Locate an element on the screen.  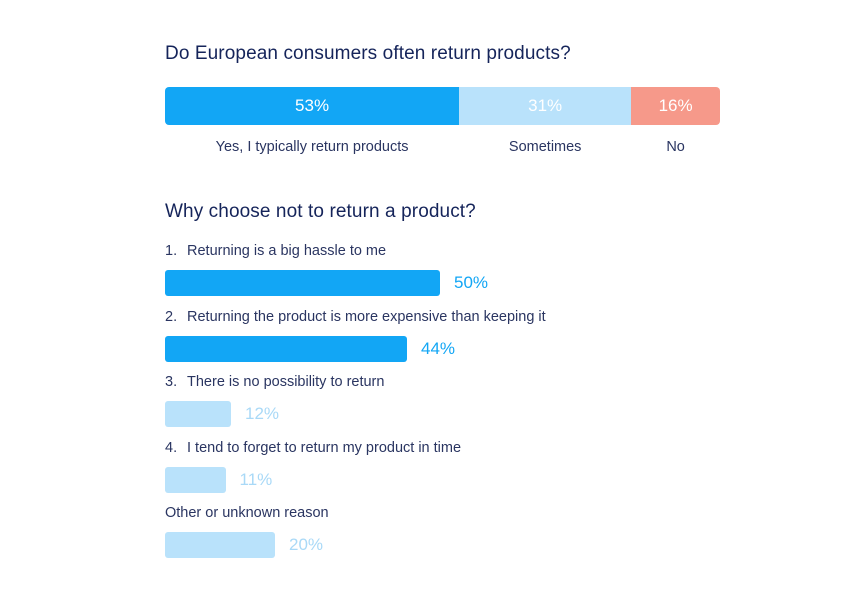
reason-label: 3. There is no possibility to return is located at coordinates (274, 382).